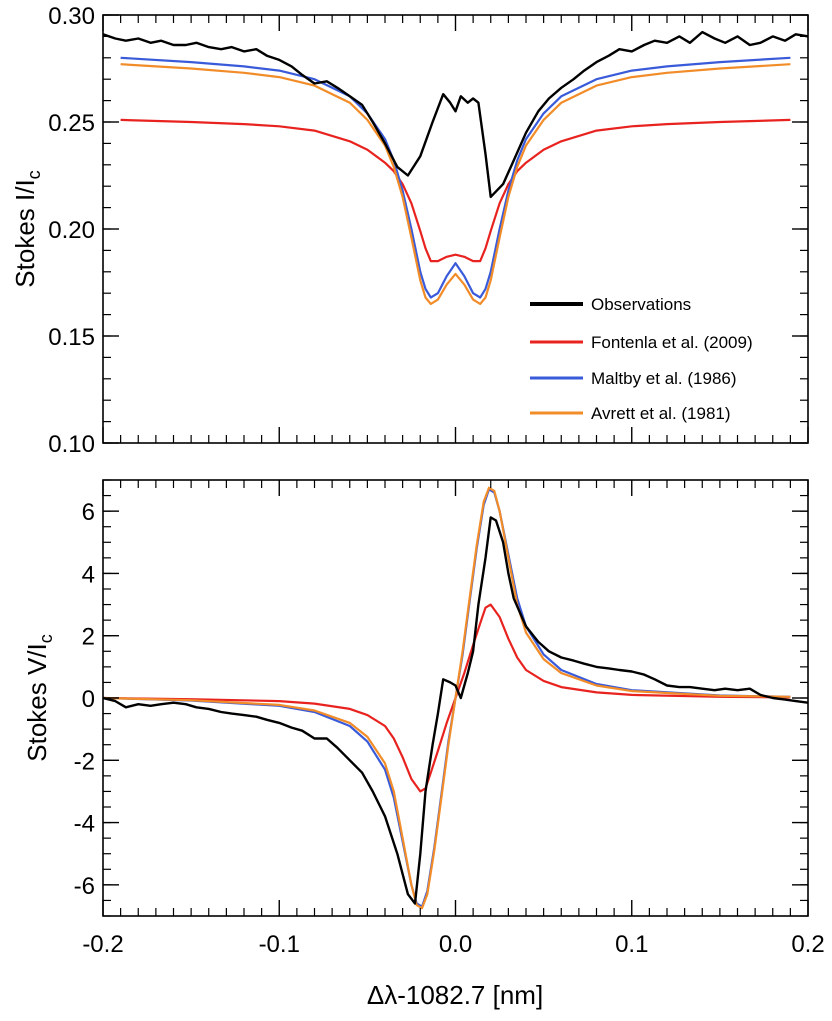  What do you see at coordinates (88, 574) in the screenshot?
I see `bottom-ytick-label: 4` at bounding box center [88, 574].